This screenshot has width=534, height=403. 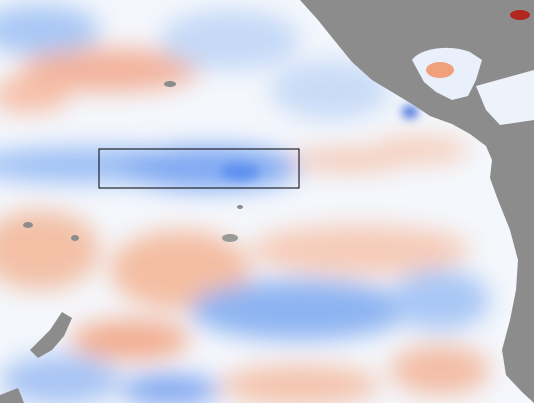 What do you see at coordinates (520, 15) in the screenshot?
I see `warm-spot` at bounding box center [520, 15].